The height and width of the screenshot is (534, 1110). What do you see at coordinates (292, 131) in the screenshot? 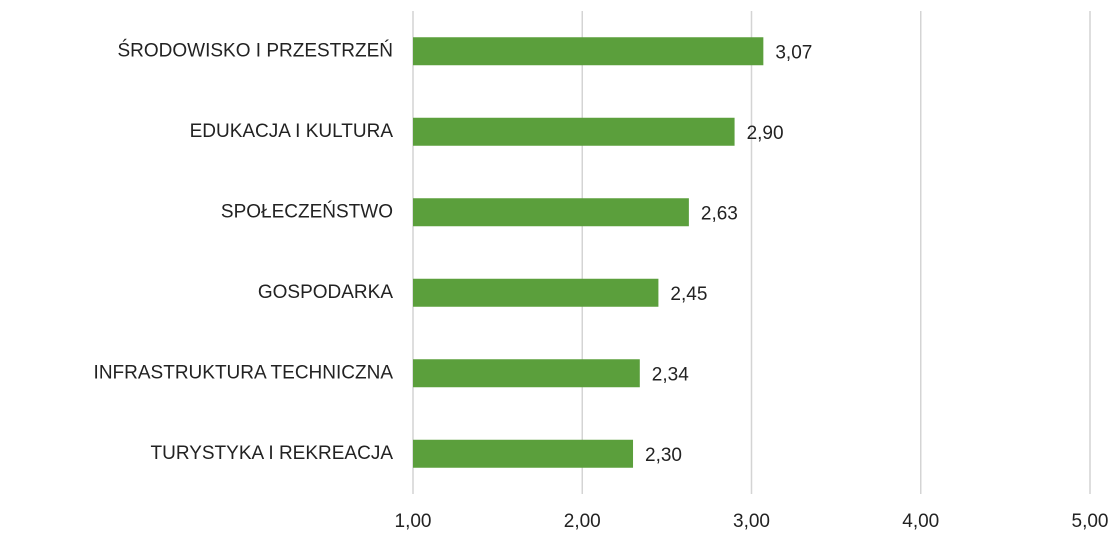
I see `y-tick-label: EDUKACJA I KULTURA` at bounding box center [292, 131].